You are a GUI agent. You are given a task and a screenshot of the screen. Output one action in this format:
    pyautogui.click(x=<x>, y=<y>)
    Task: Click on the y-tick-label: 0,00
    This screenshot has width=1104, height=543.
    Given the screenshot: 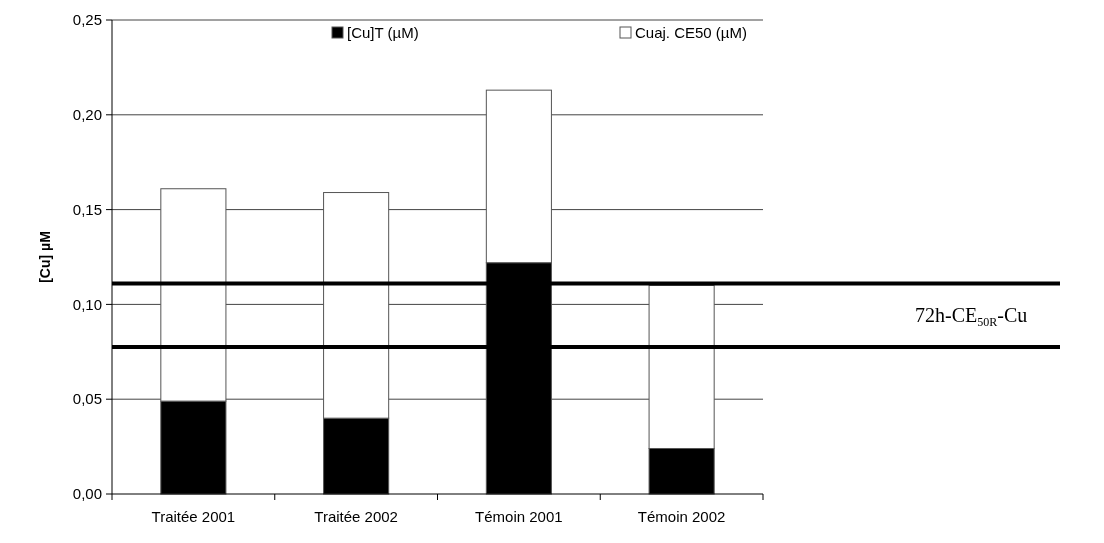 What is the action you would take?
    pyautogui.click(x=87, y=494)
    